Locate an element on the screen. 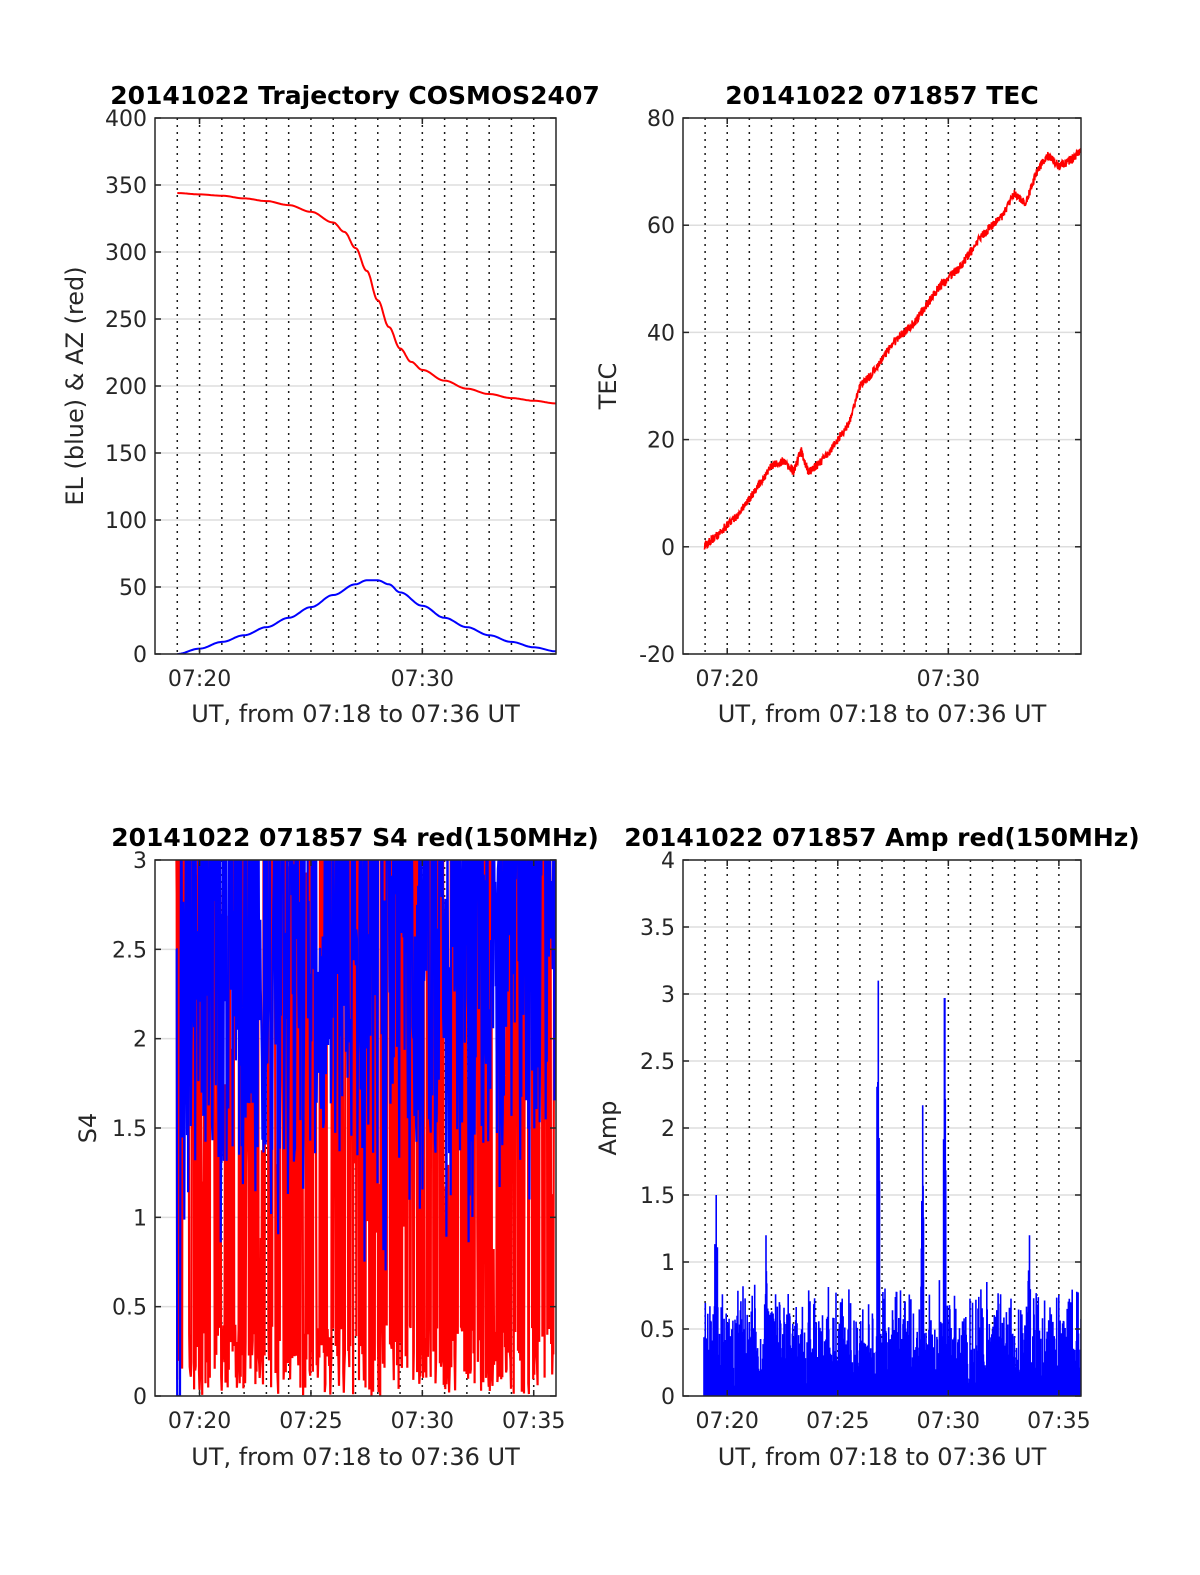 This screenshot has width=1200, height=1575. amp-y-tick-label: 3.5 is located at coordinates (657, 928).